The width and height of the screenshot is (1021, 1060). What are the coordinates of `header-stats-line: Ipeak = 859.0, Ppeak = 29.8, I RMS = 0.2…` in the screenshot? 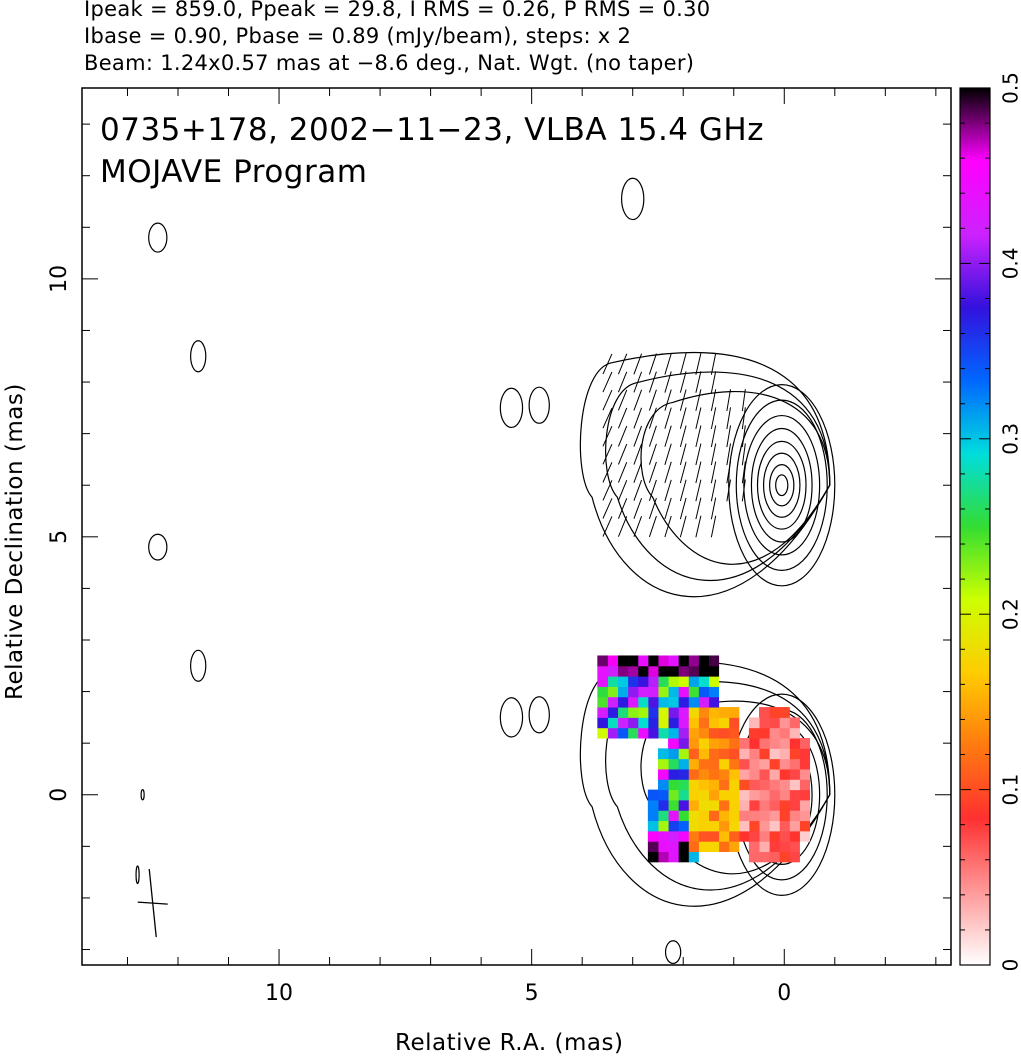 It's located at (397, 10).